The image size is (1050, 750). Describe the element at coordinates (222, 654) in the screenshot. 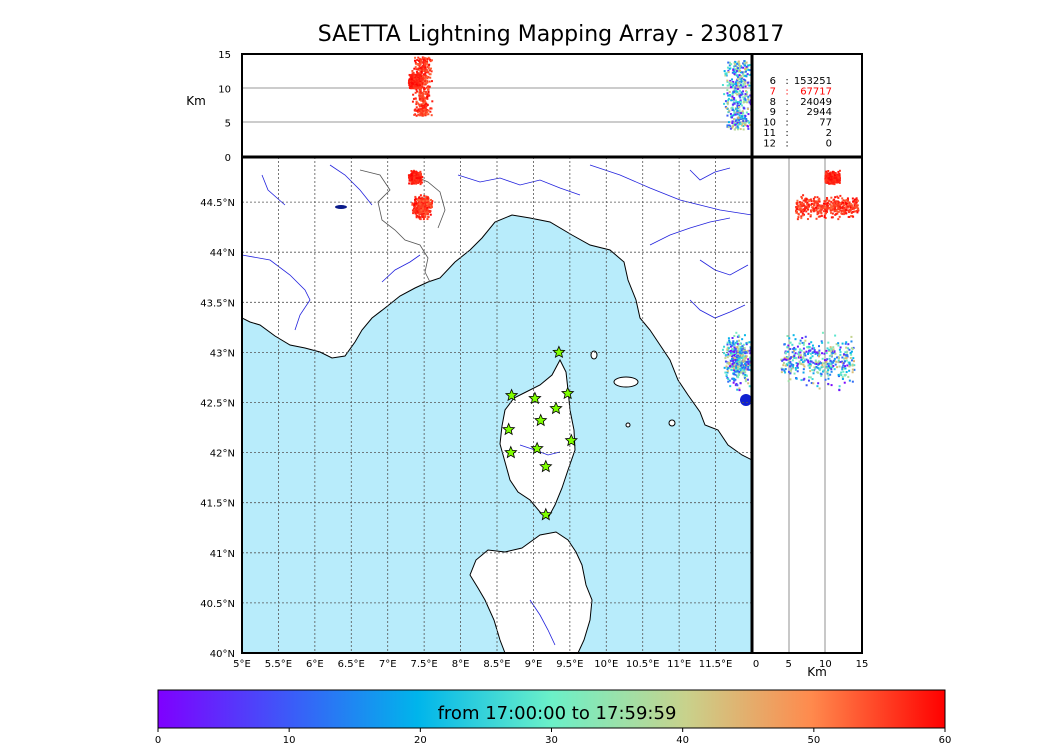

I see `lat-tick: 40°N` at that location.